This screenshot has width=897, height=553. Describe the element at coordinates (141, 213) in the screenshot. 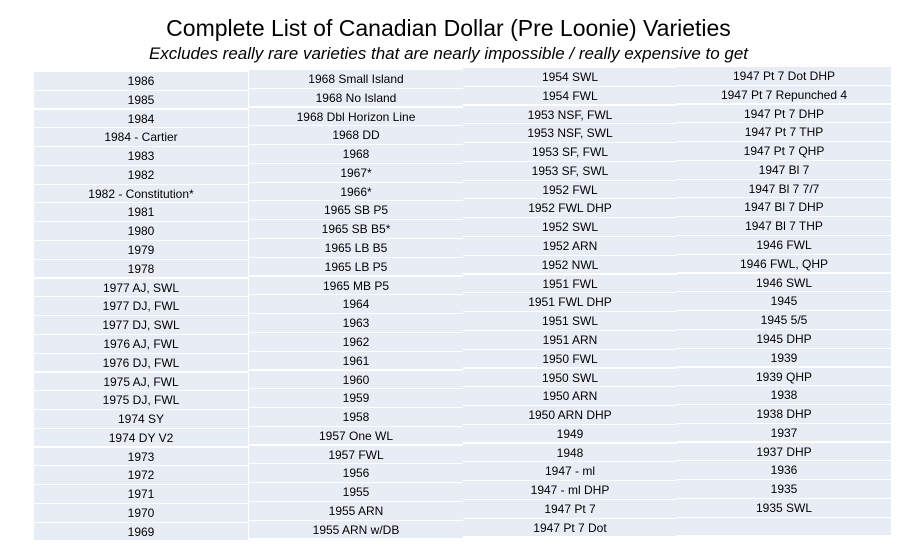

I see `variety-cell: 1981` at that location.